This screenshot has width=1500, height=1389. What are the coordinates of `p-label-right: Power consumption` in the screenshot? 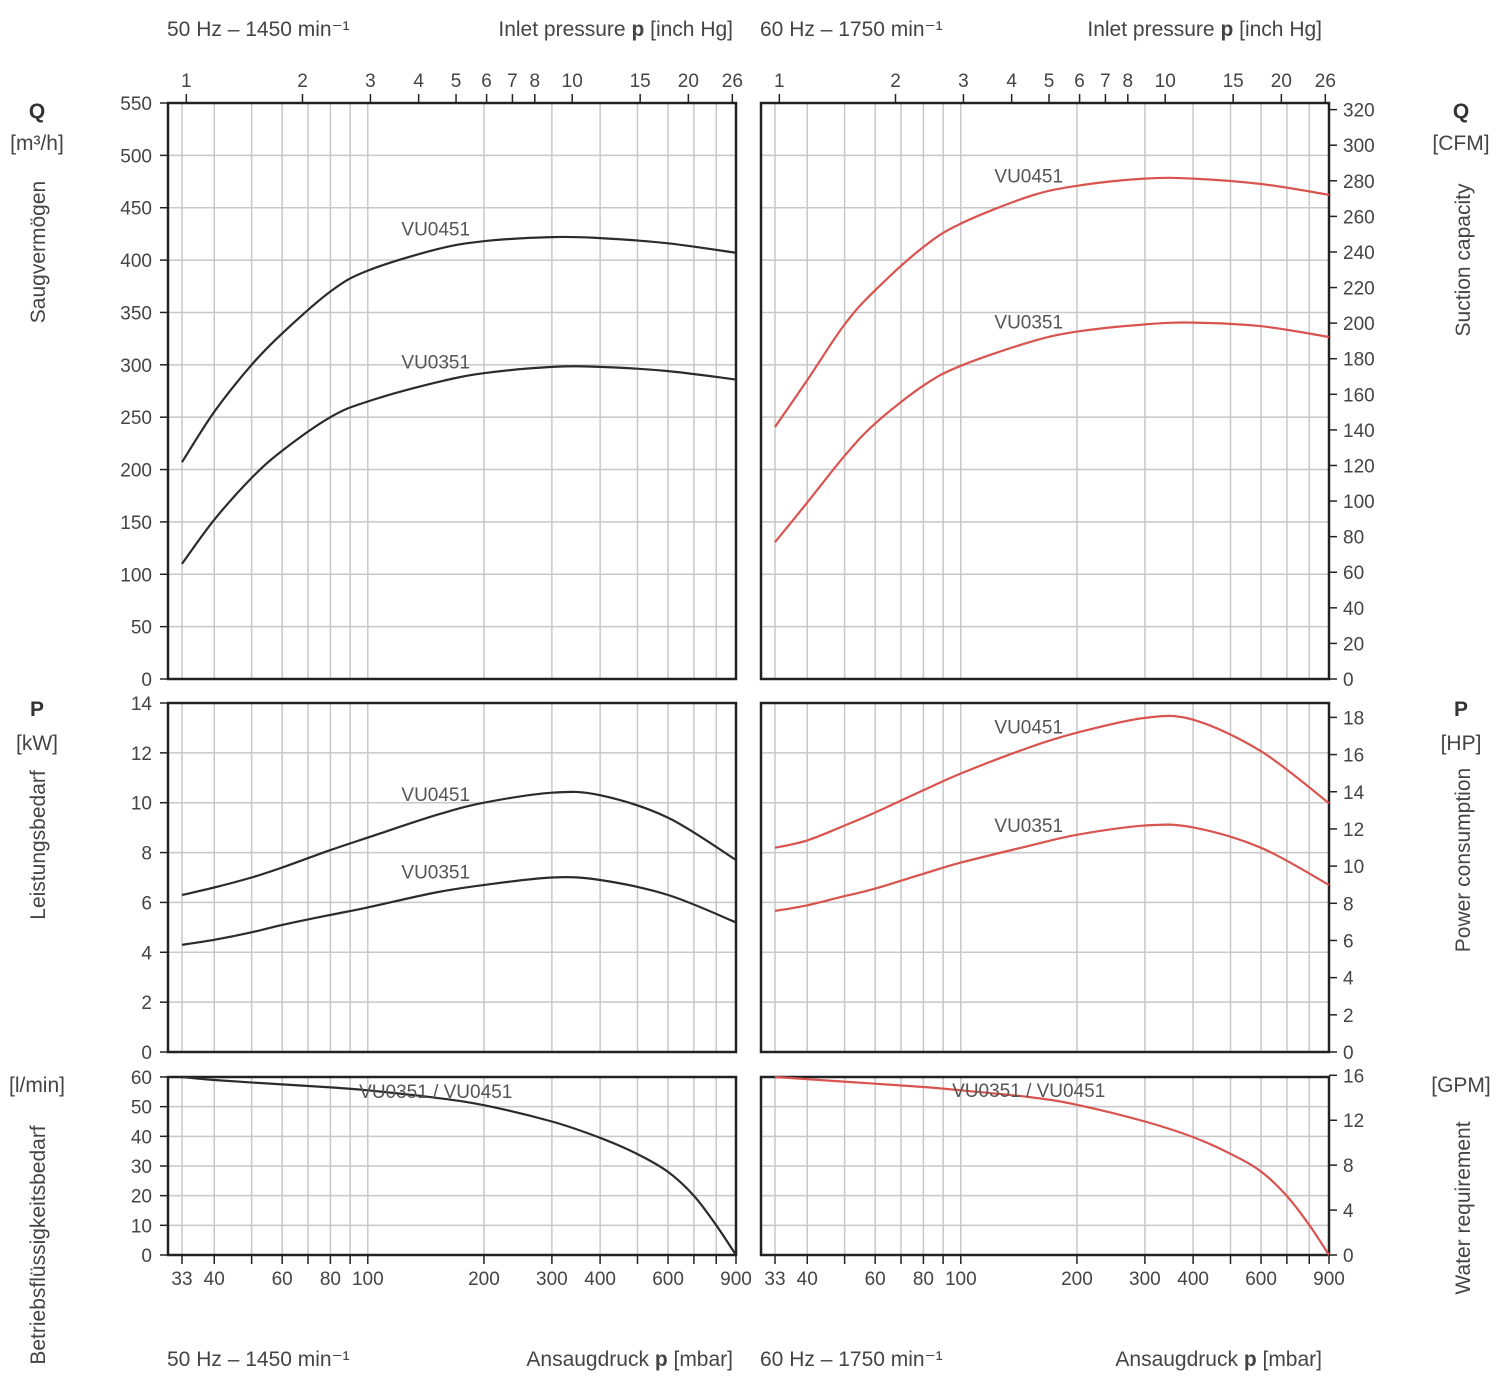 It's located at (1463, 860).